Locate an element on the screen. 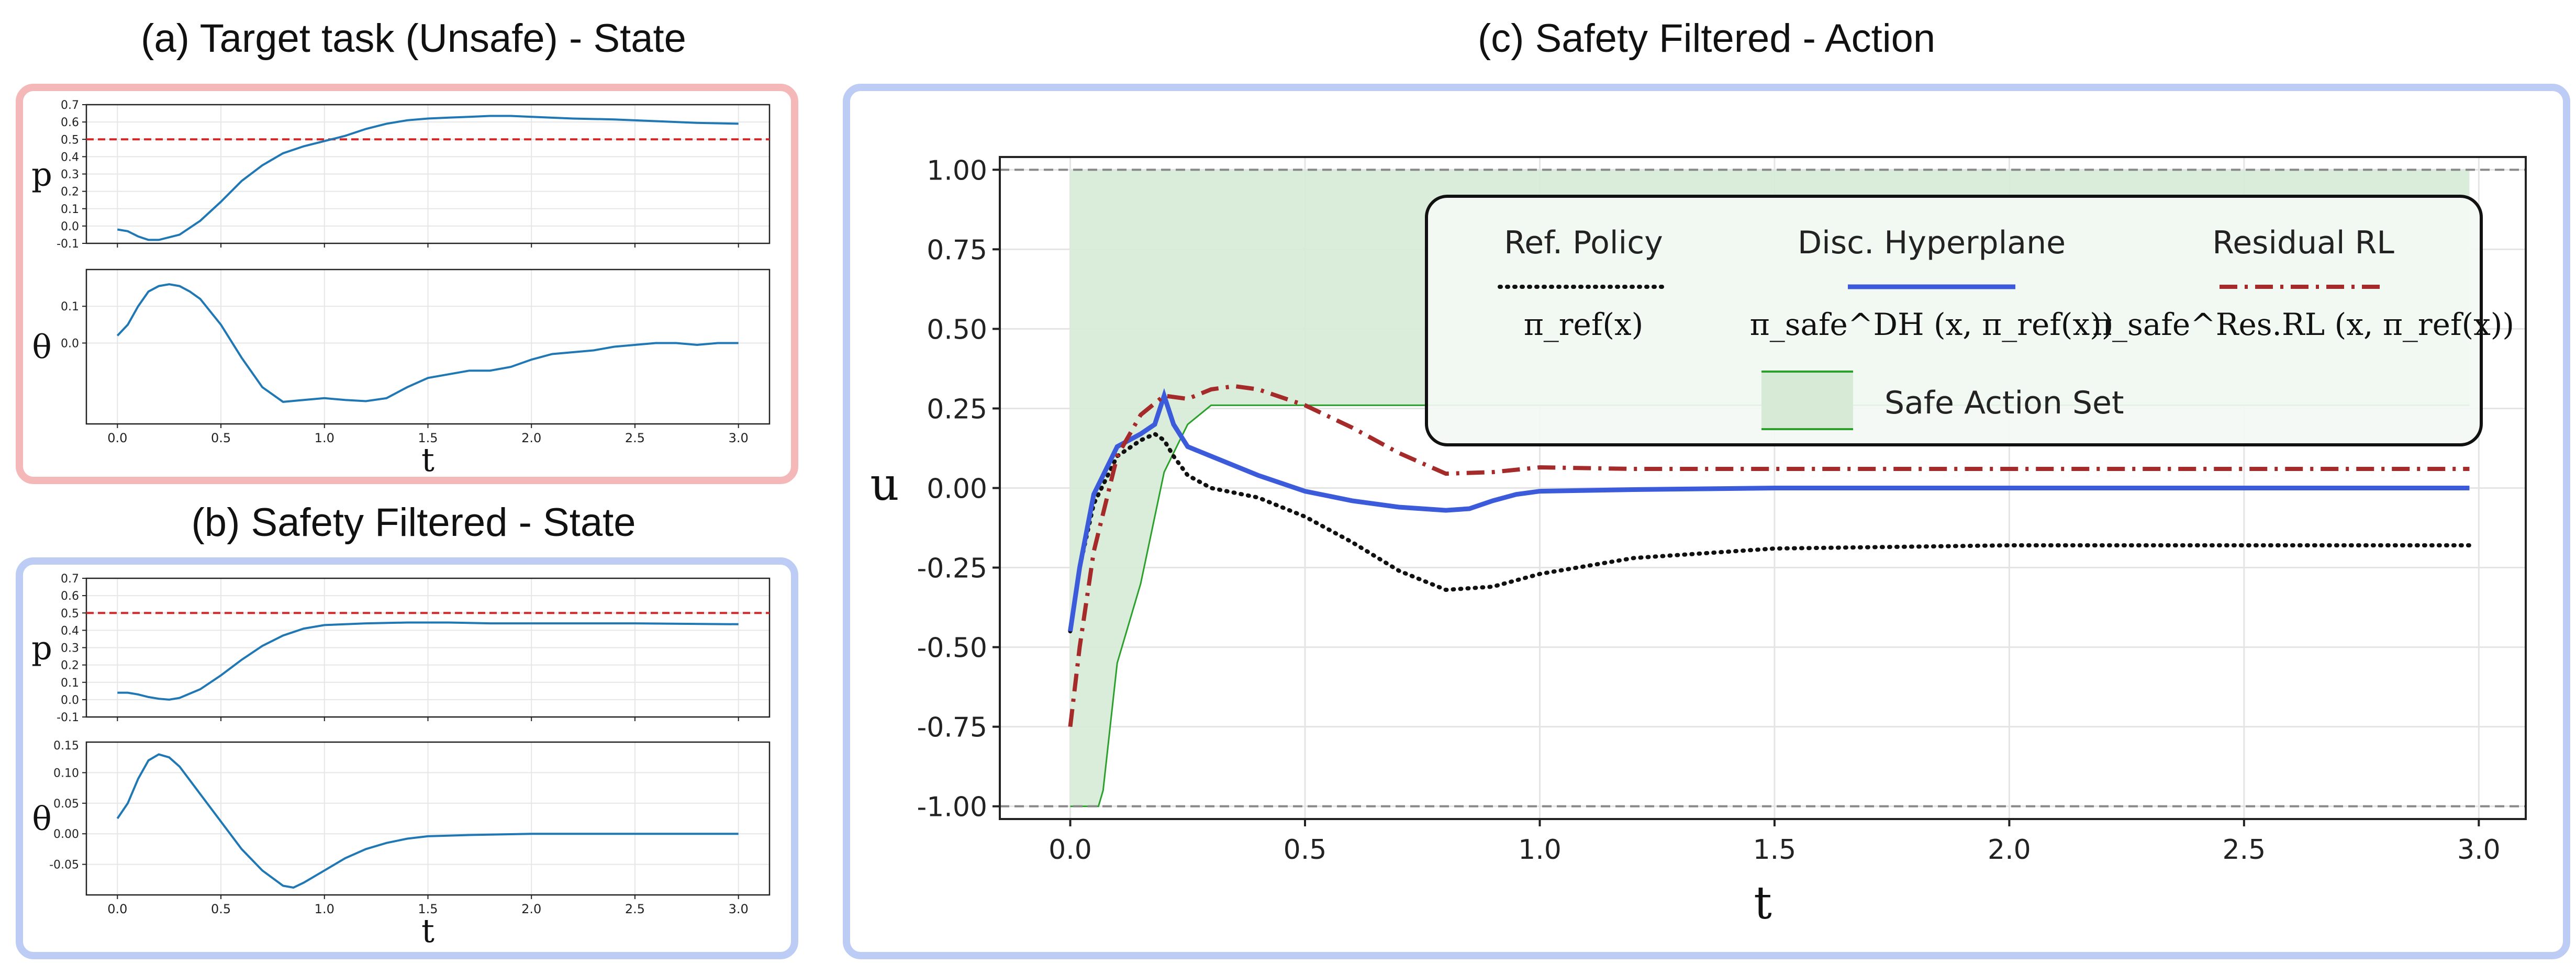 This screenshot has width=2576, height=964. y-tick-label: 1.00 is located at coordinates (957, 170).